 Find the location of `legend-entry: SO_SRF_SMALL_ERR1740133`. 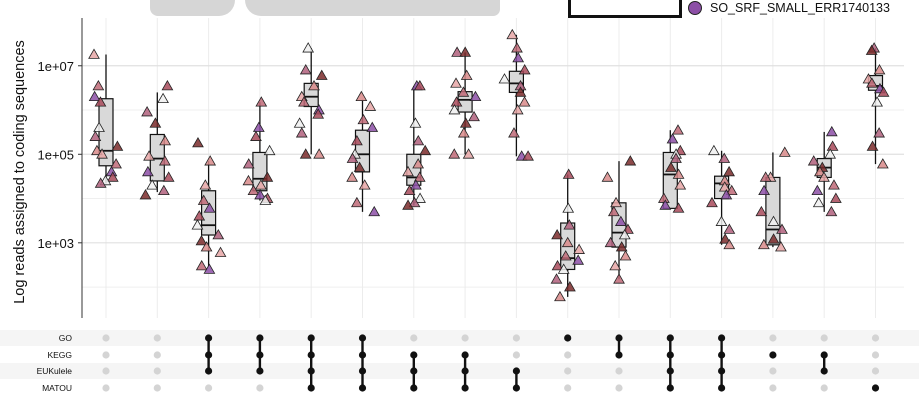

legend-entry: SO_SRF_SMALL_ERR1740133 is located at coordinates (789, 8).